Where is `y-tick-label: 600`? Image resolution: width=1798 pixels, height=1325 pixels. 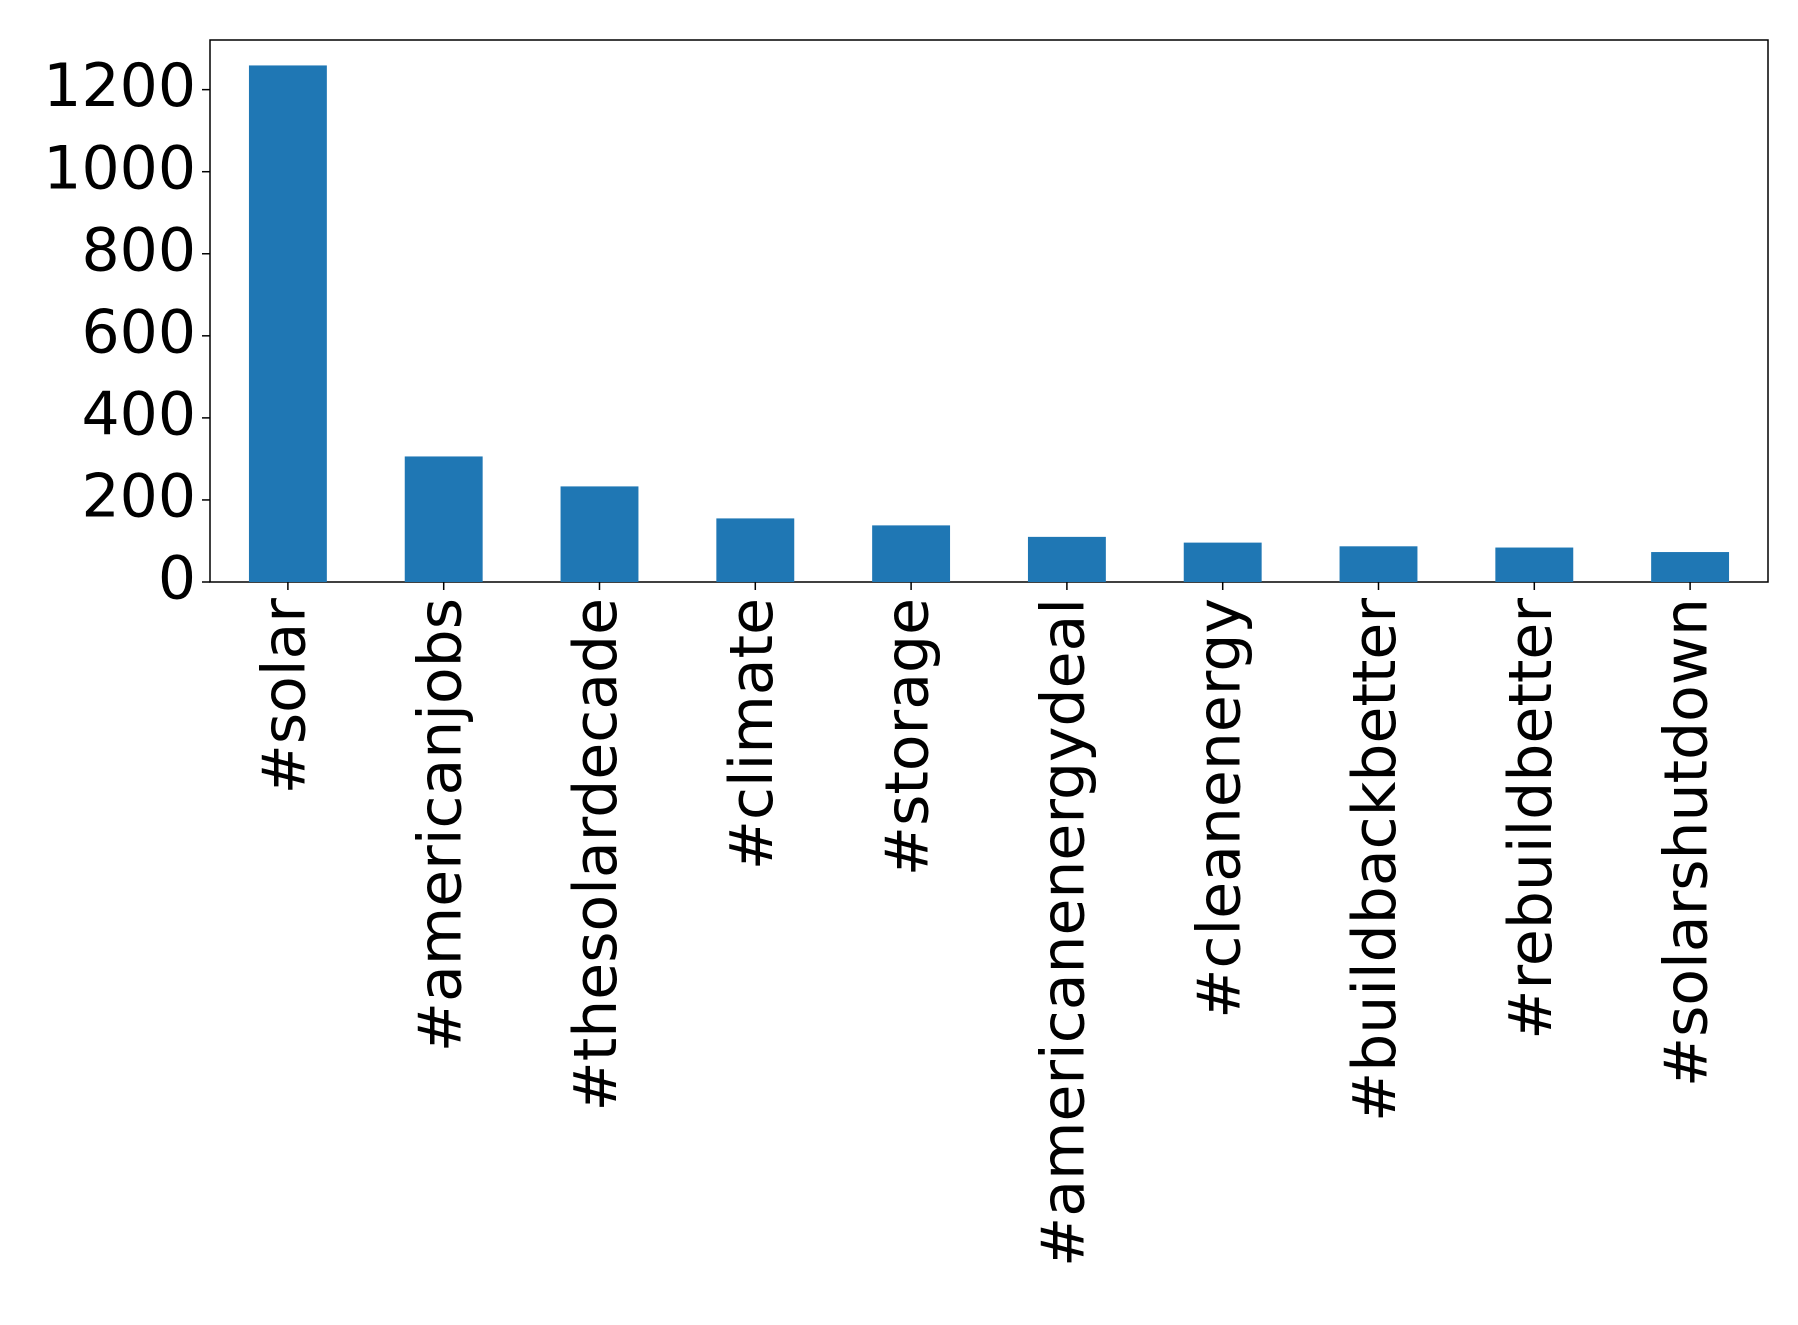
y-tick-label: 600 is located at coordinates (138, 332).